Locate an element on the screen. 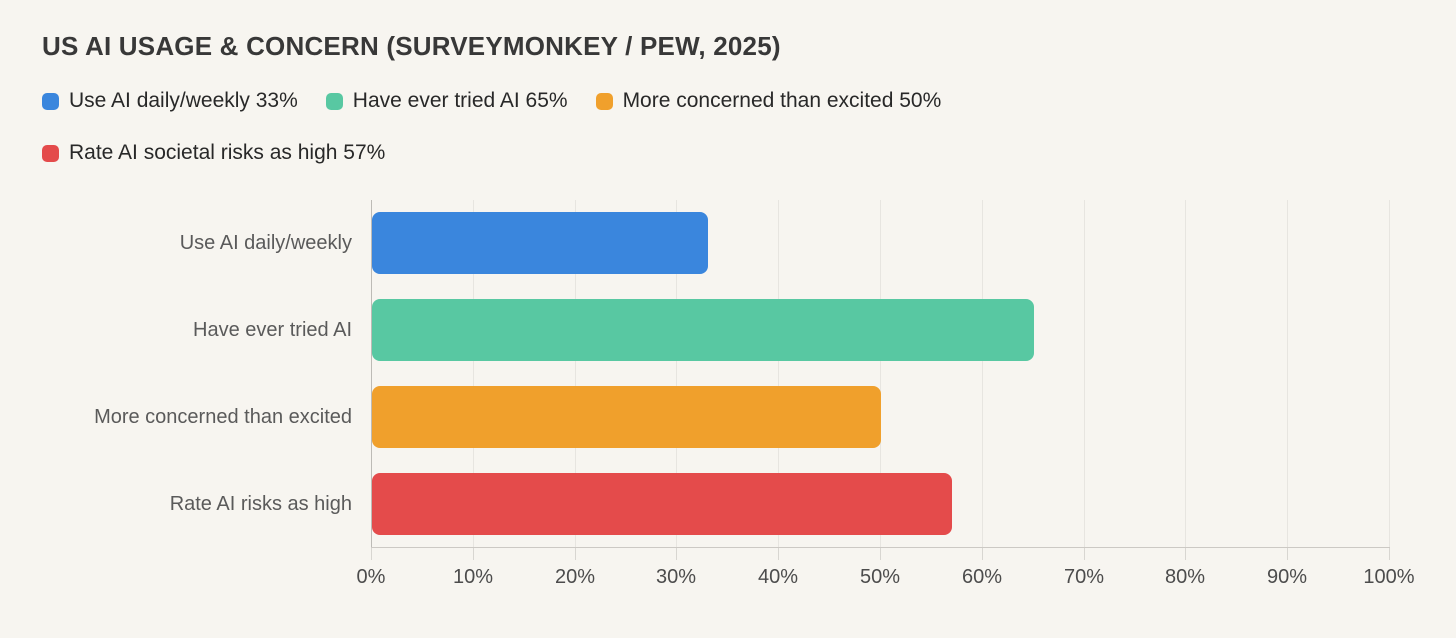  legend-item: Rate AI societal risks as high 57% is located at coordinates (213, 153).